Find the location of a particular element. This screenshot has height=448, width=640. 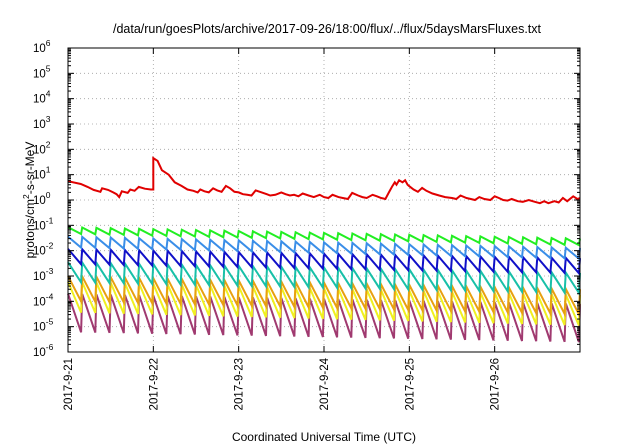

y-tick-label: 10² is located at coordinates (42, 147).